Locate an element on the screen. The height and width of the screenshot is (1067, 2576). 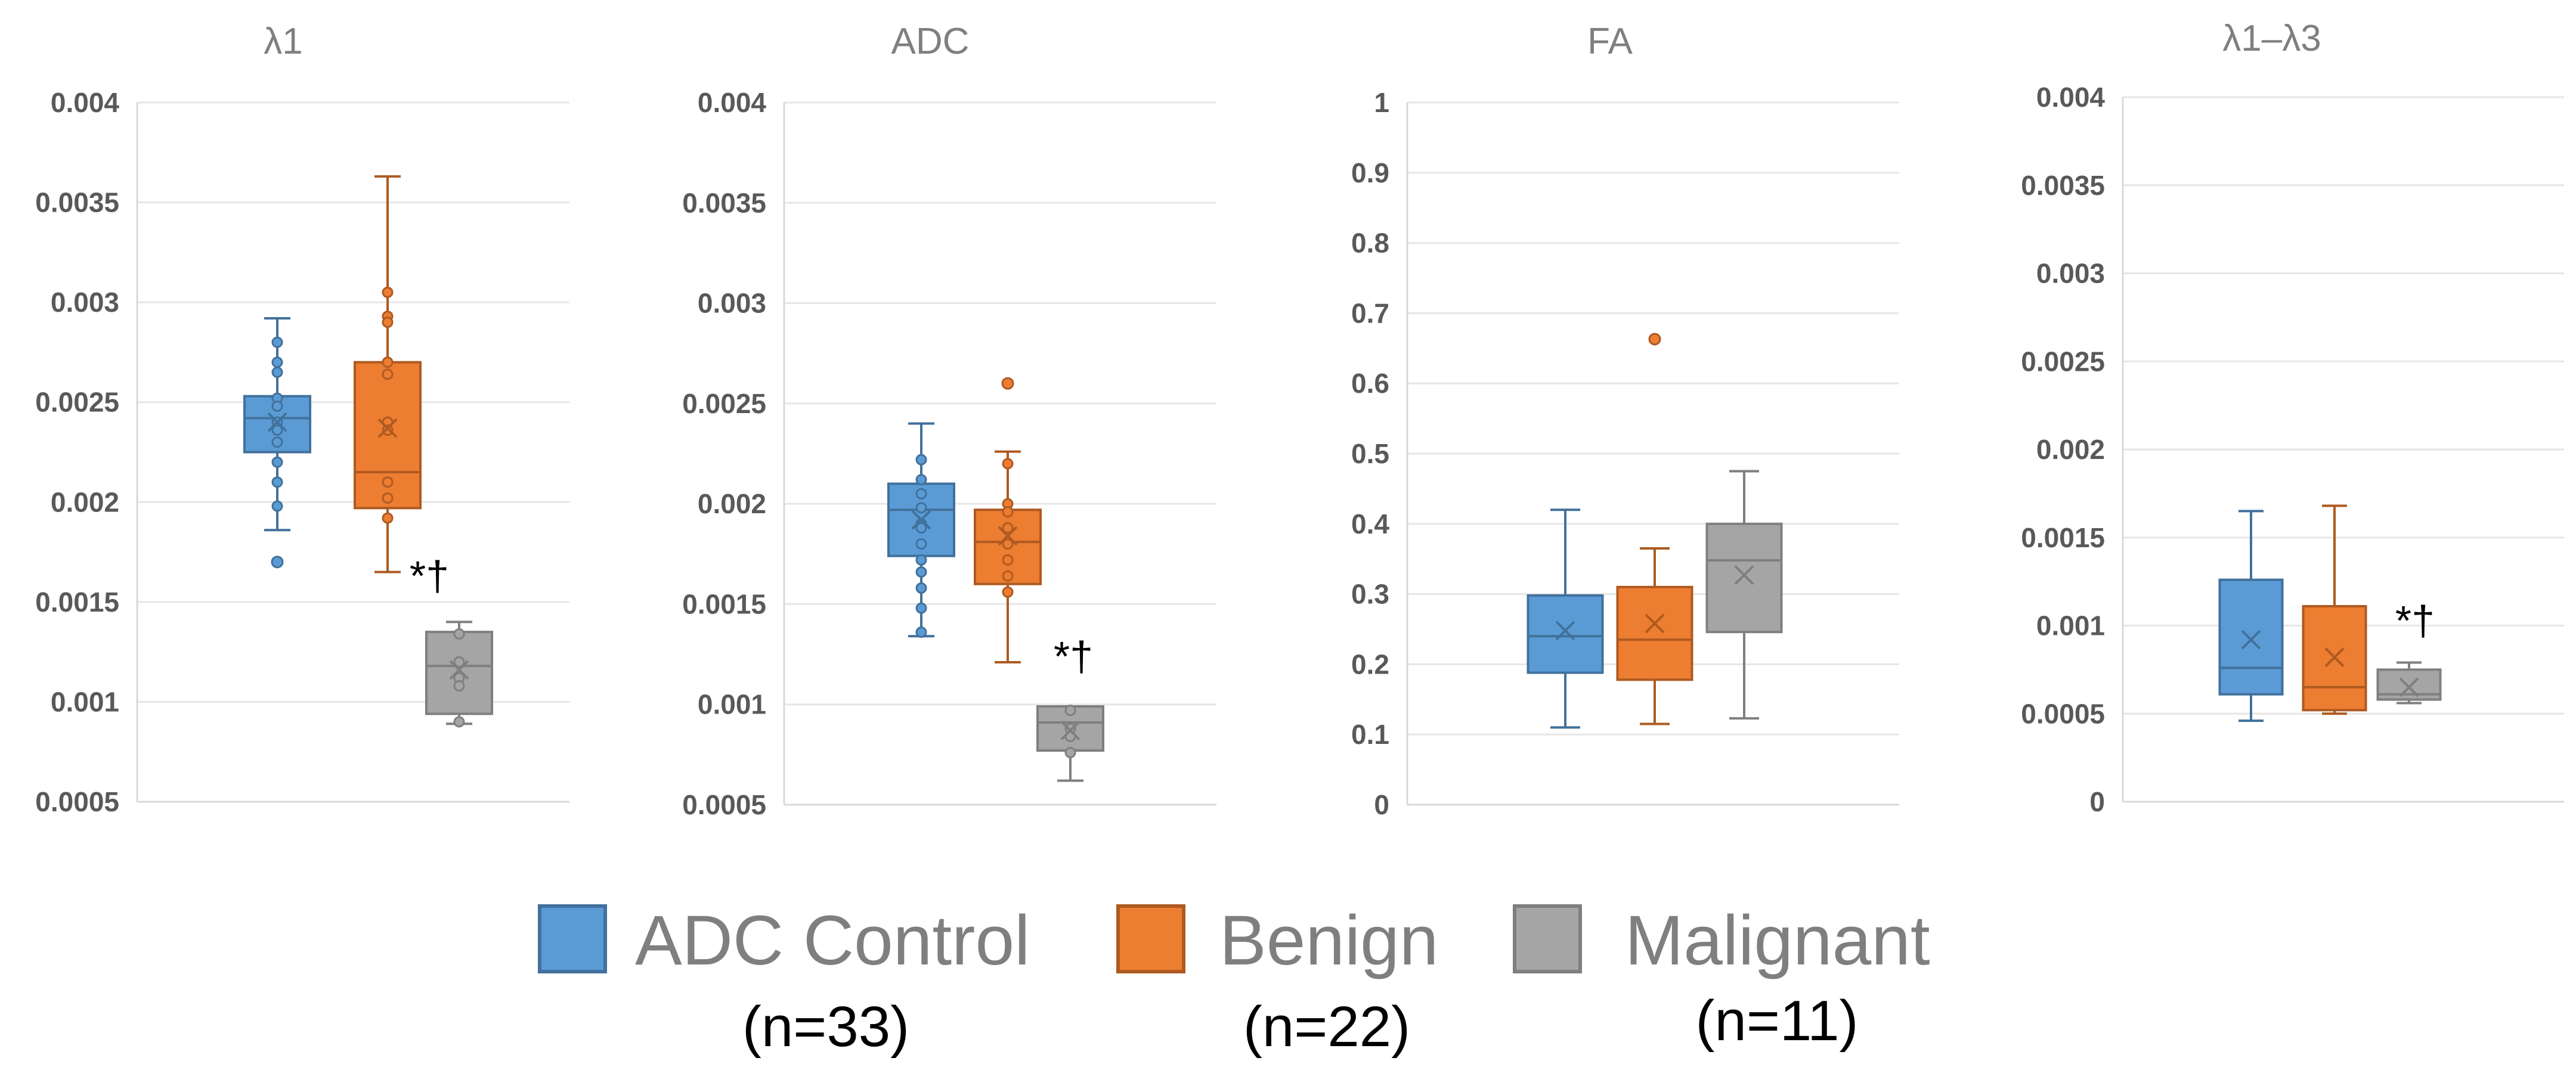
legend-item-adc-control: ADC Control (n=33) is located at coordinates (784, 980).